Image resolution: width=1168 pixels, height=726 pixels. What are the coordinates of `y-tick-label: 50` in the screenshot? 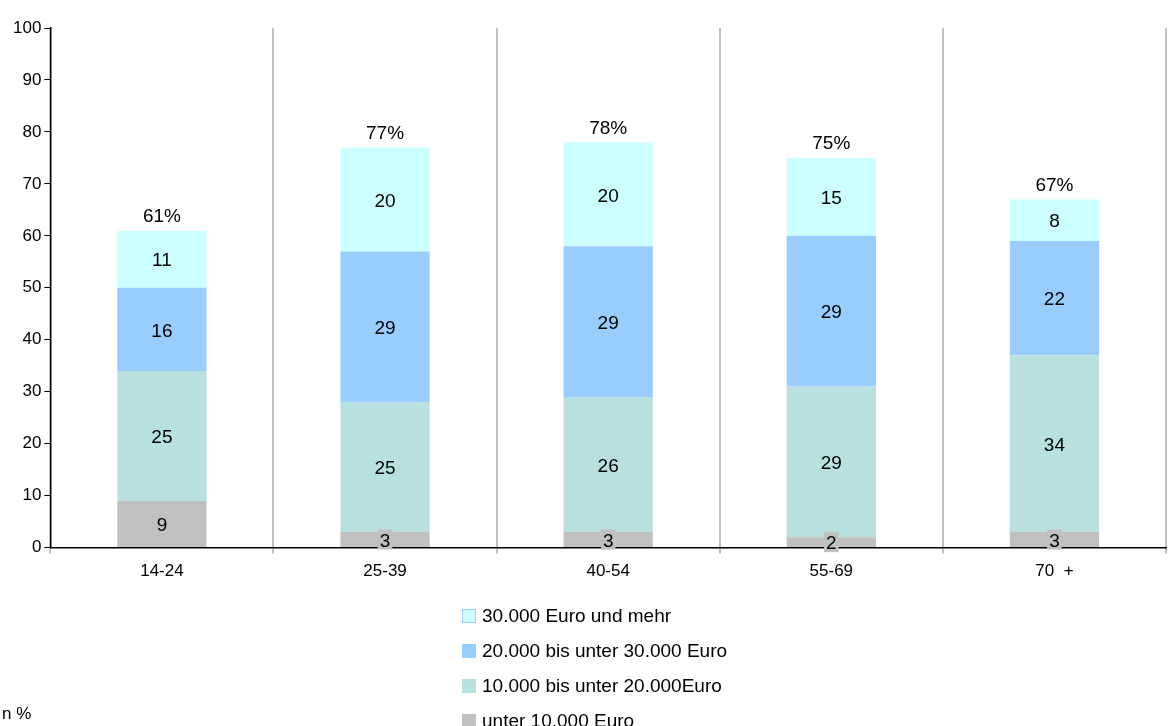 It's located at (32, 287).